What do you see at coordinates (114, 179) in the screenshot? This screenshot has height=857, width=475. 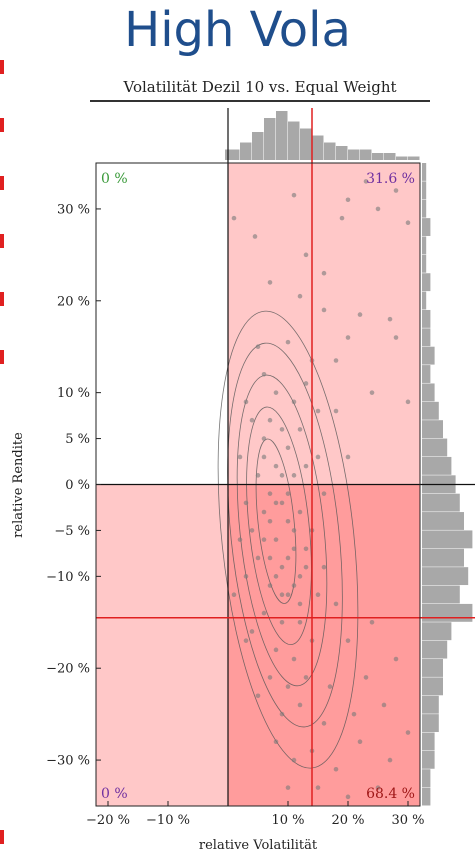 I see `quadrant-label-top-left: 0 %` at bounding box center [114, 179].